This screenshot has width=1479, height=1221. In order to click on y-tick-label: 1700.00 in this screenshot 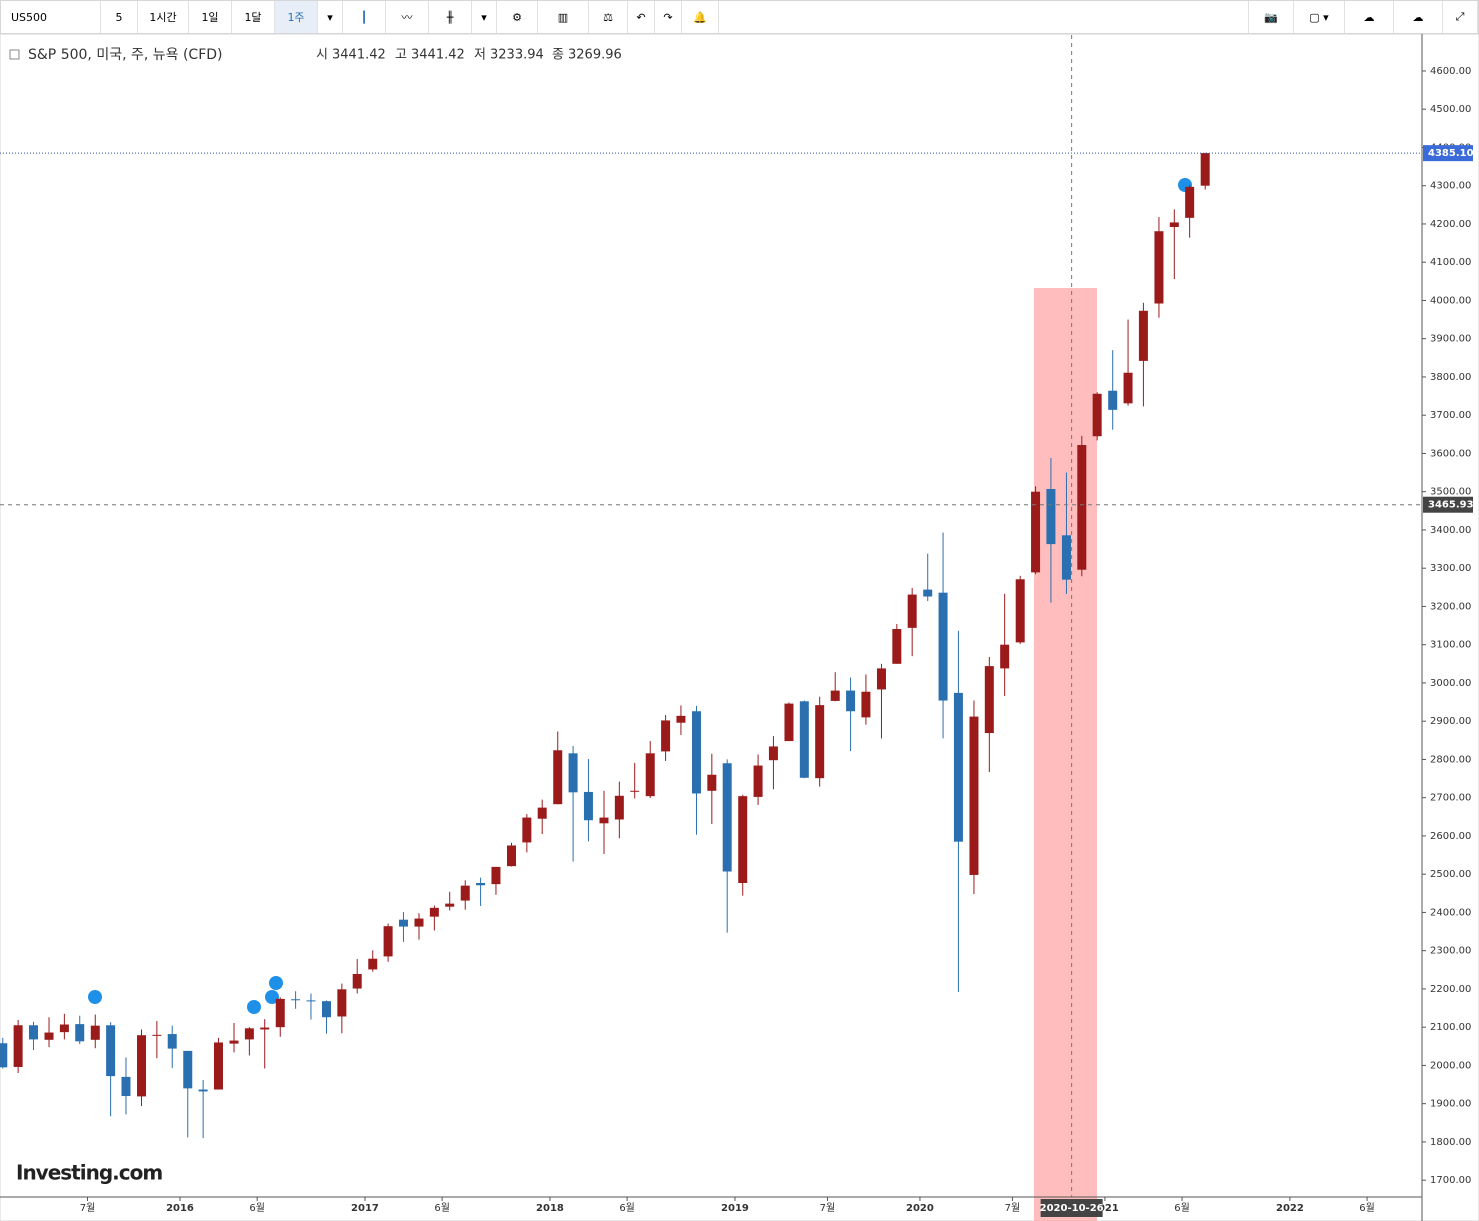, I will do `click(1450, 1180)`.